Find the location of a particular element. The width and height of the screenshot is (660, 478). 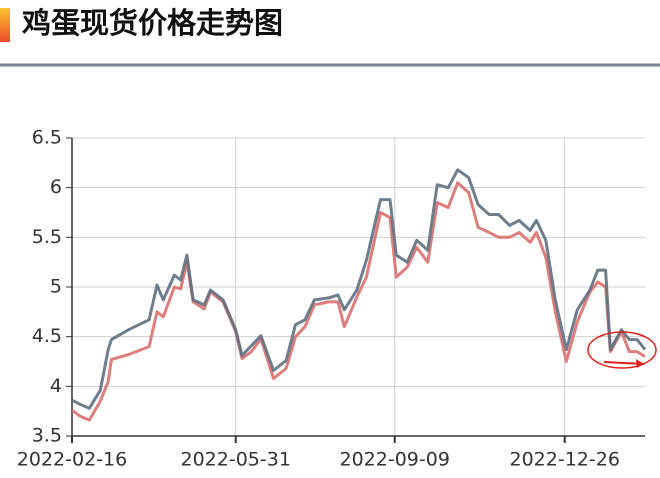

y-tick-label: 6.5 is located at coordinates (47, 138).